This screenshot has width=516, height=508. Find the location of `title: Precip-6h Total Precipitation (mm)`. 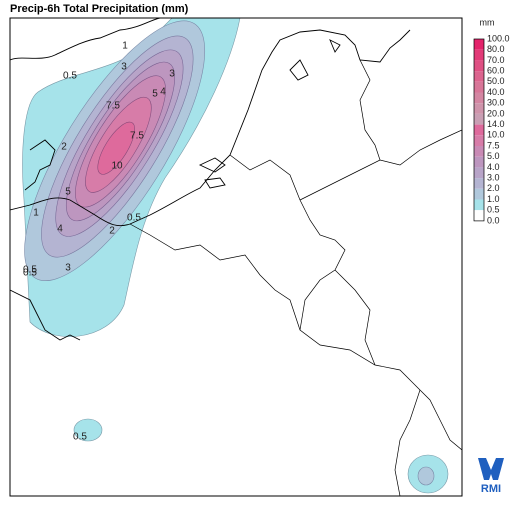

title: Precip-6h Total Precipitation (mm) is located at coordinates (99, 9).